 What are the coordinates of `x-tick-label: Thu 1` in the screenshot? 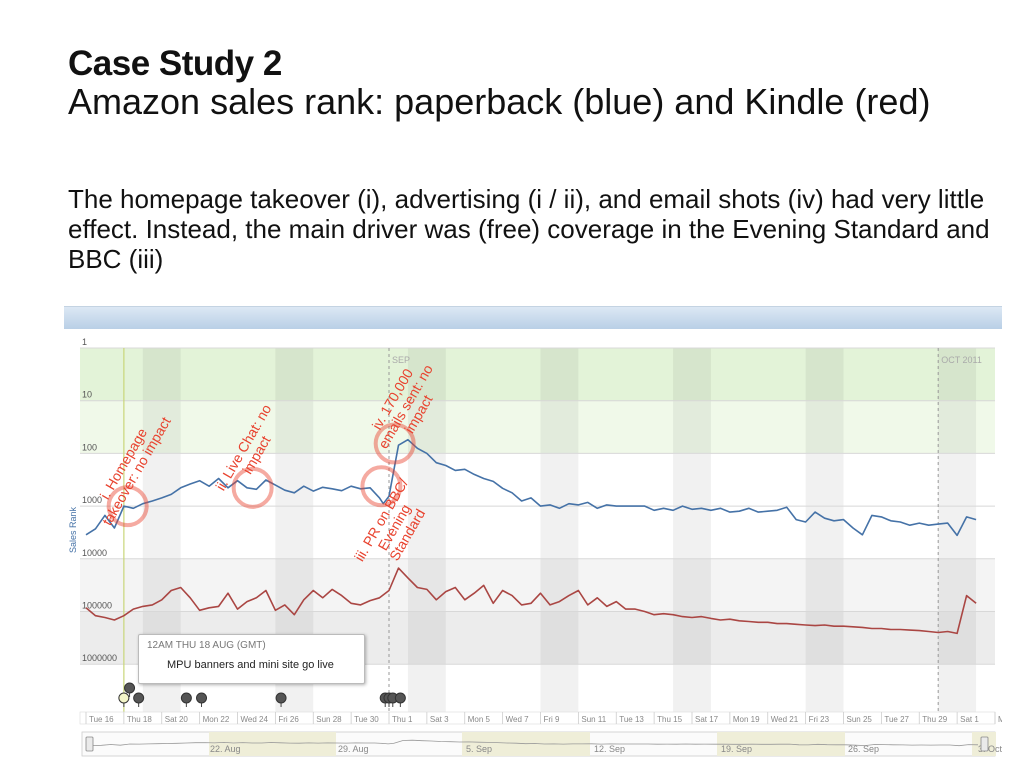 It's located at (402, 719).